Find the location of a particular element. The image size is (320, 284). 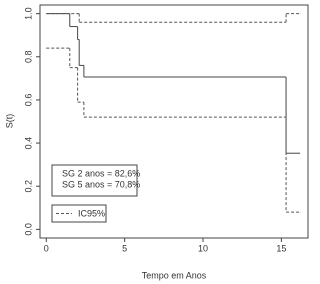

x-tick-label: 10 is located at coordinates (203, 248).